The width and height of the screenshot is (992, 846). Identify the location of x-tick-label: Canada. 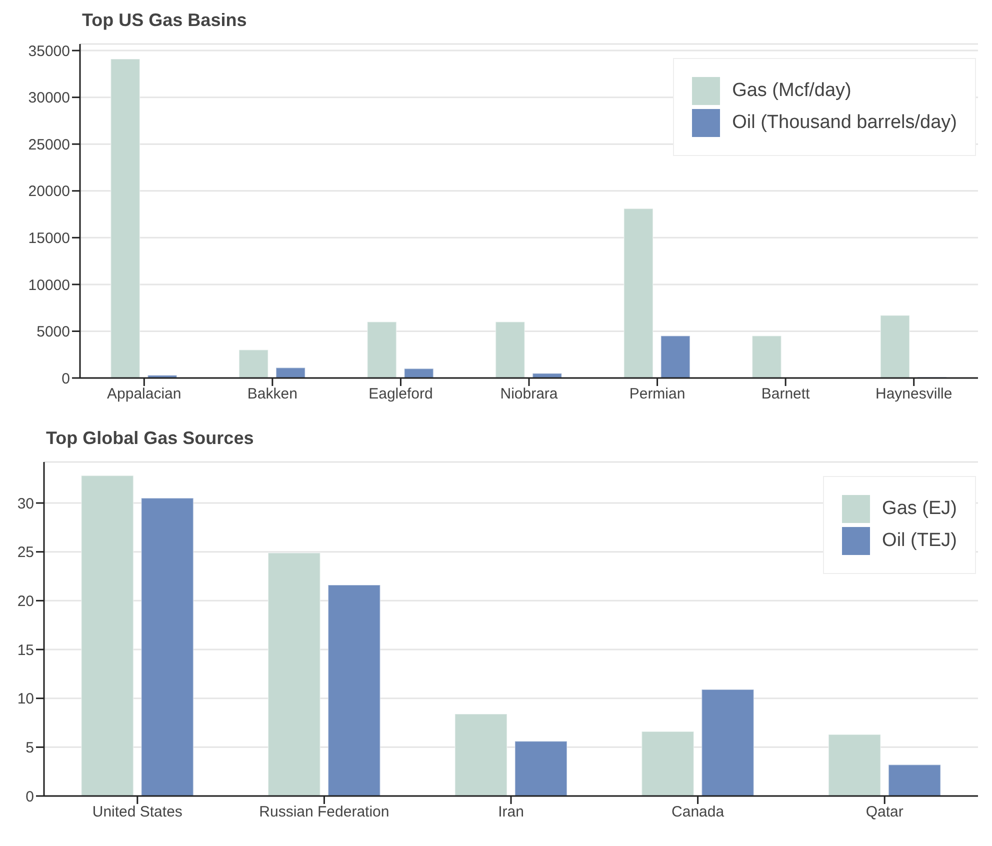
(698, 812).